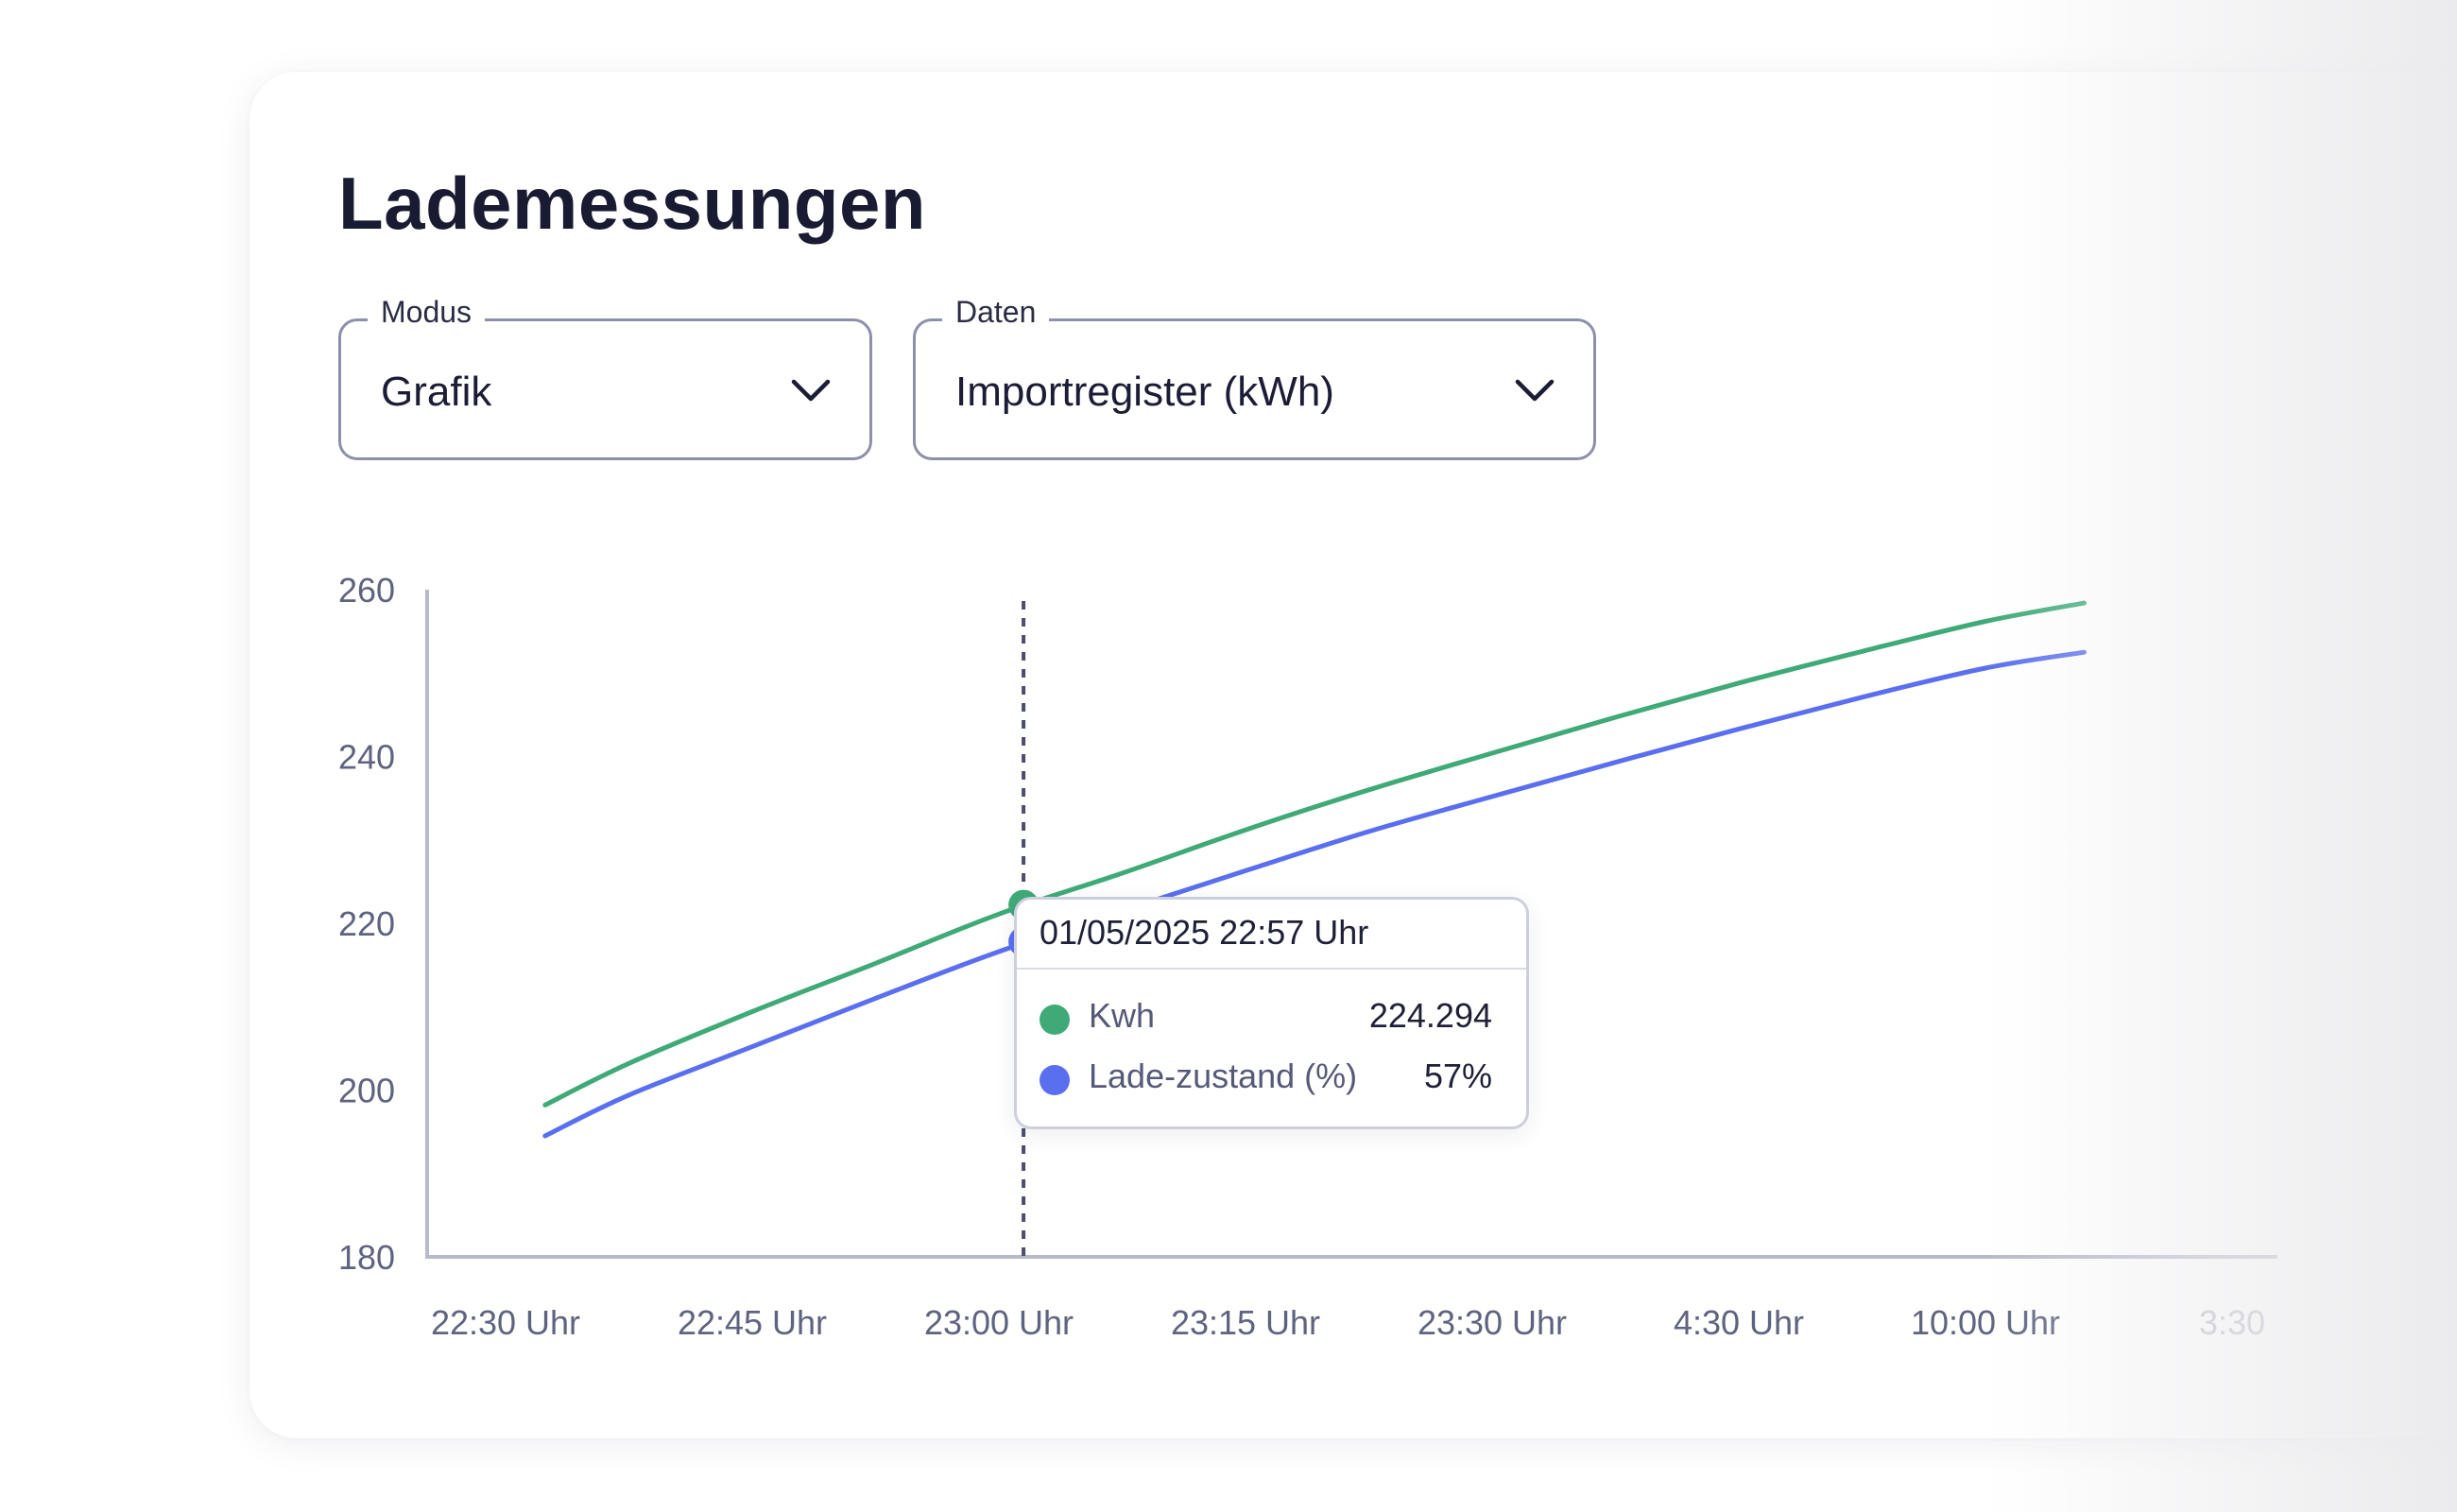 The width and height of the screenshot is (2457, 1512). I want to click on y-axis-ticks: 260 240 220 200 180, so click(366, 924).